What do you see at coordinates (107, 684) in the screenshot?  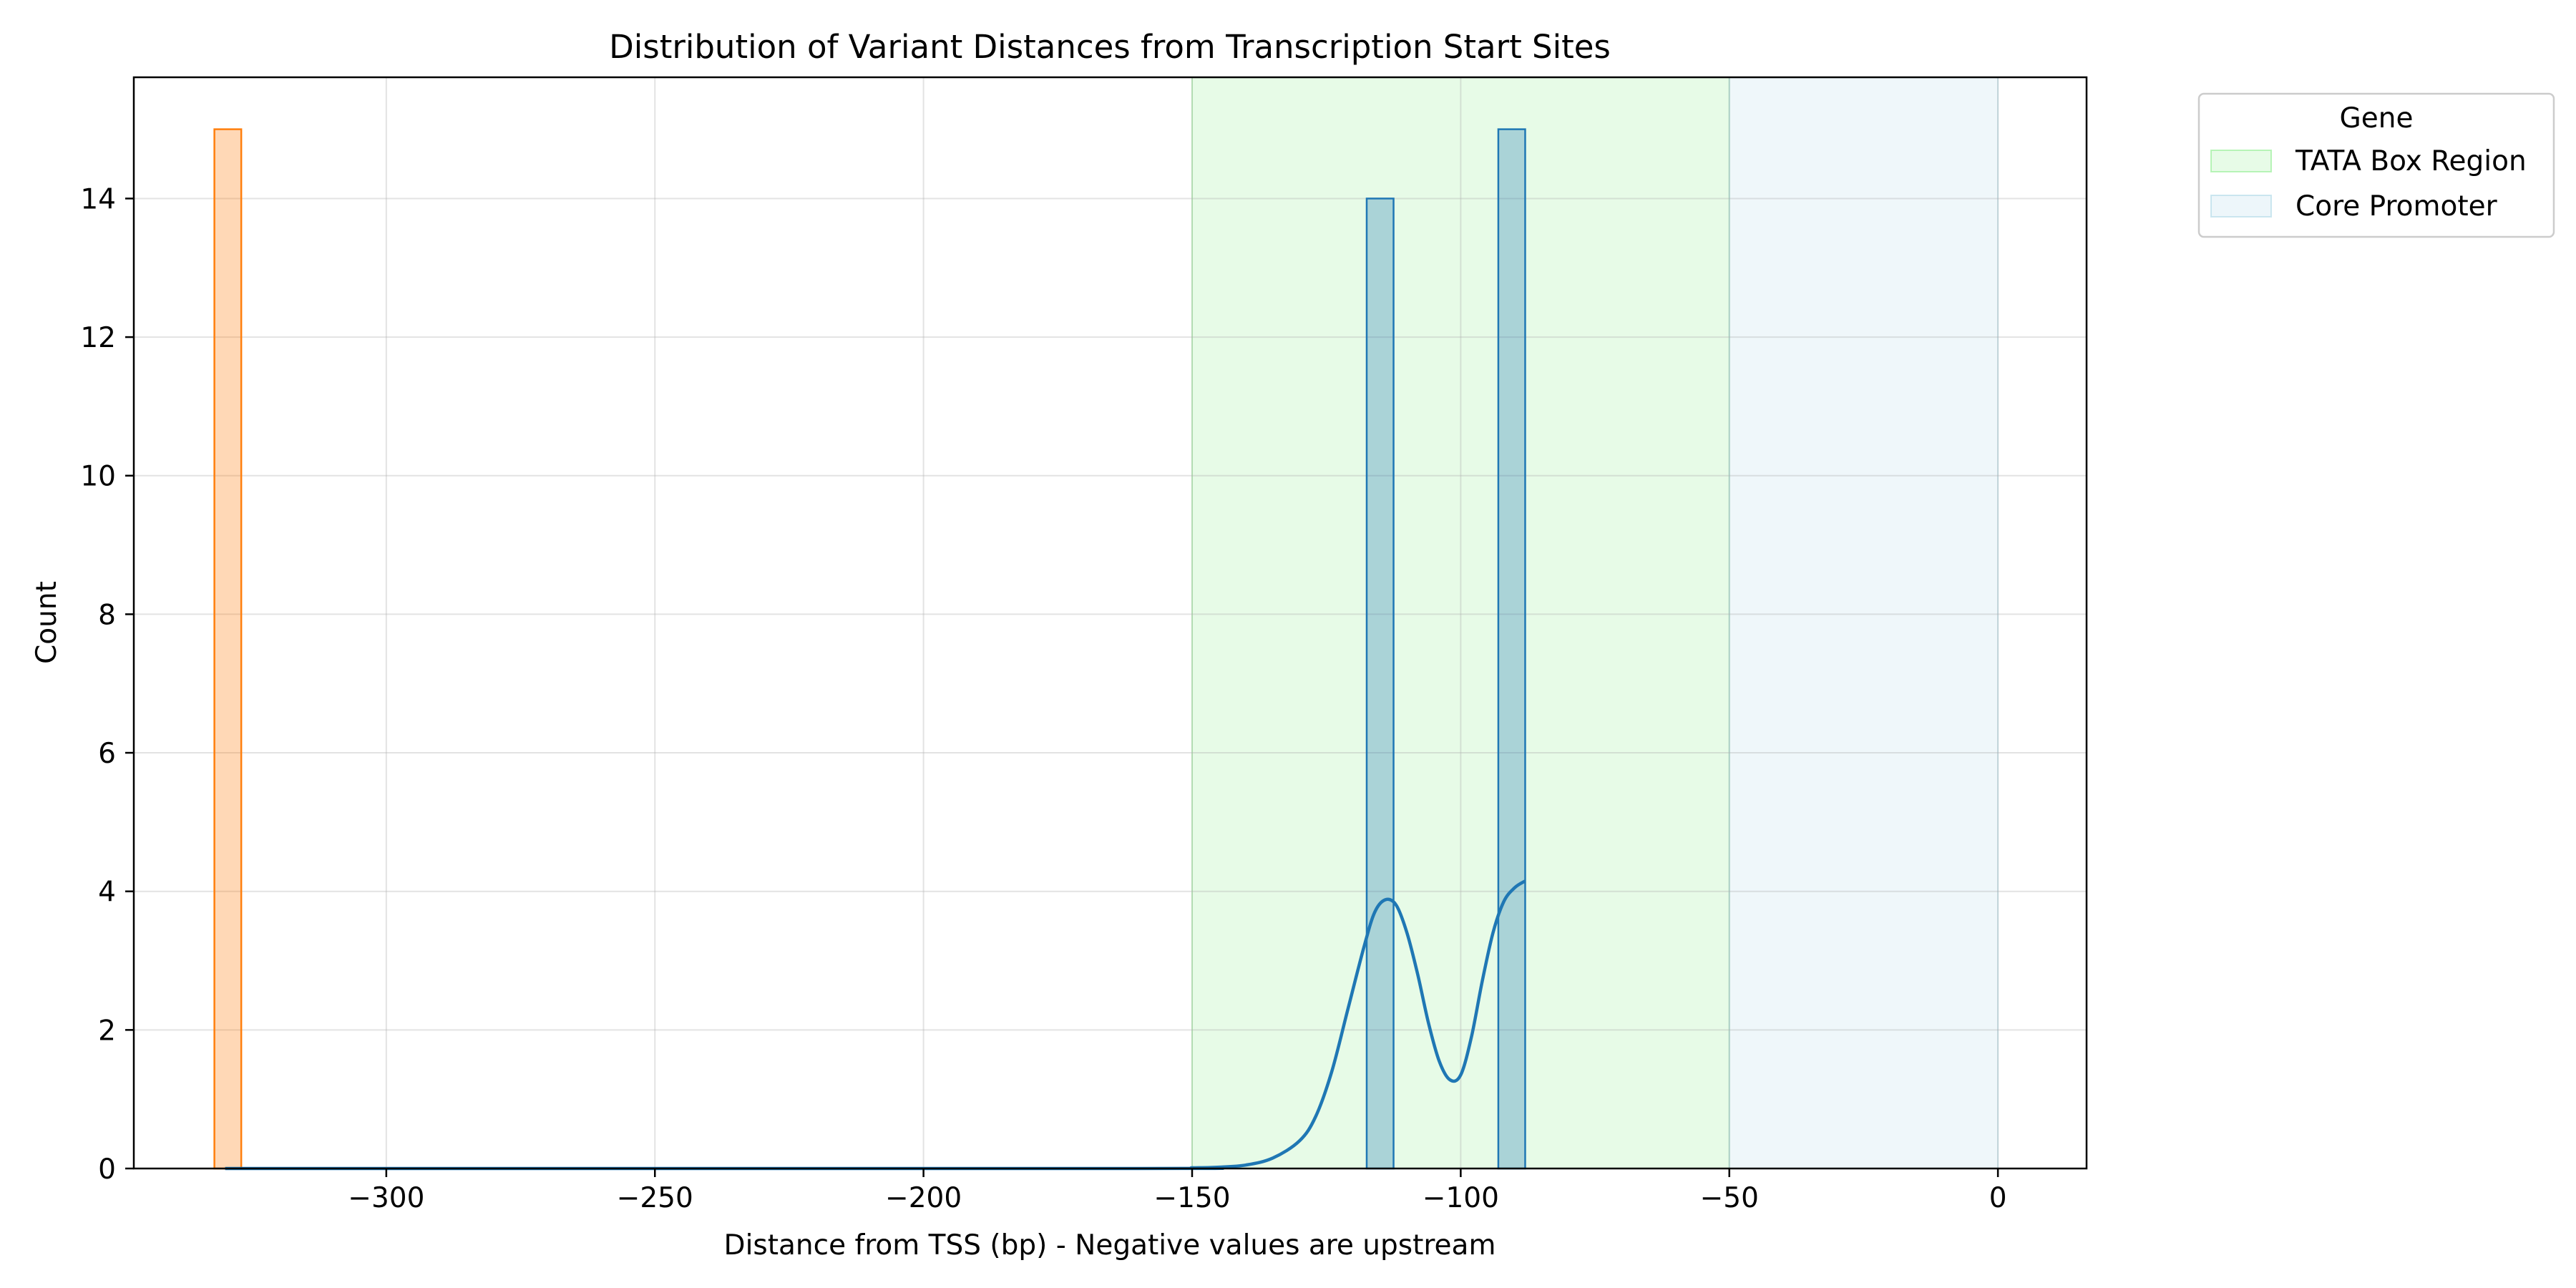 I see `y-axis-ticks: 0 2 4 6 8 10 12 14` at bounding box center [107, 684].